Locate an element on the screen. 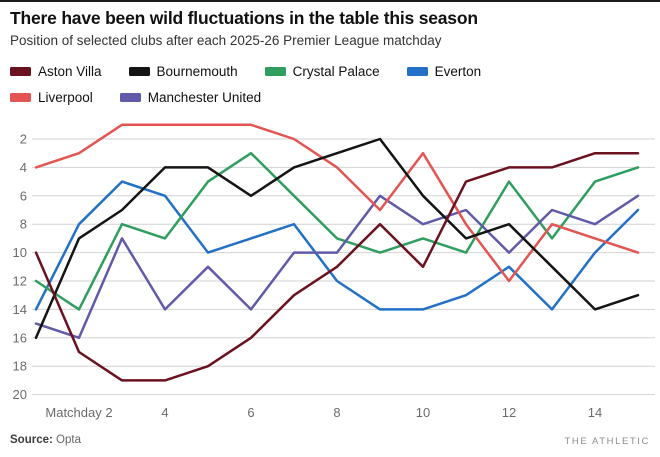  legend-item: Aston Villa is located at coordinates (56, 71).